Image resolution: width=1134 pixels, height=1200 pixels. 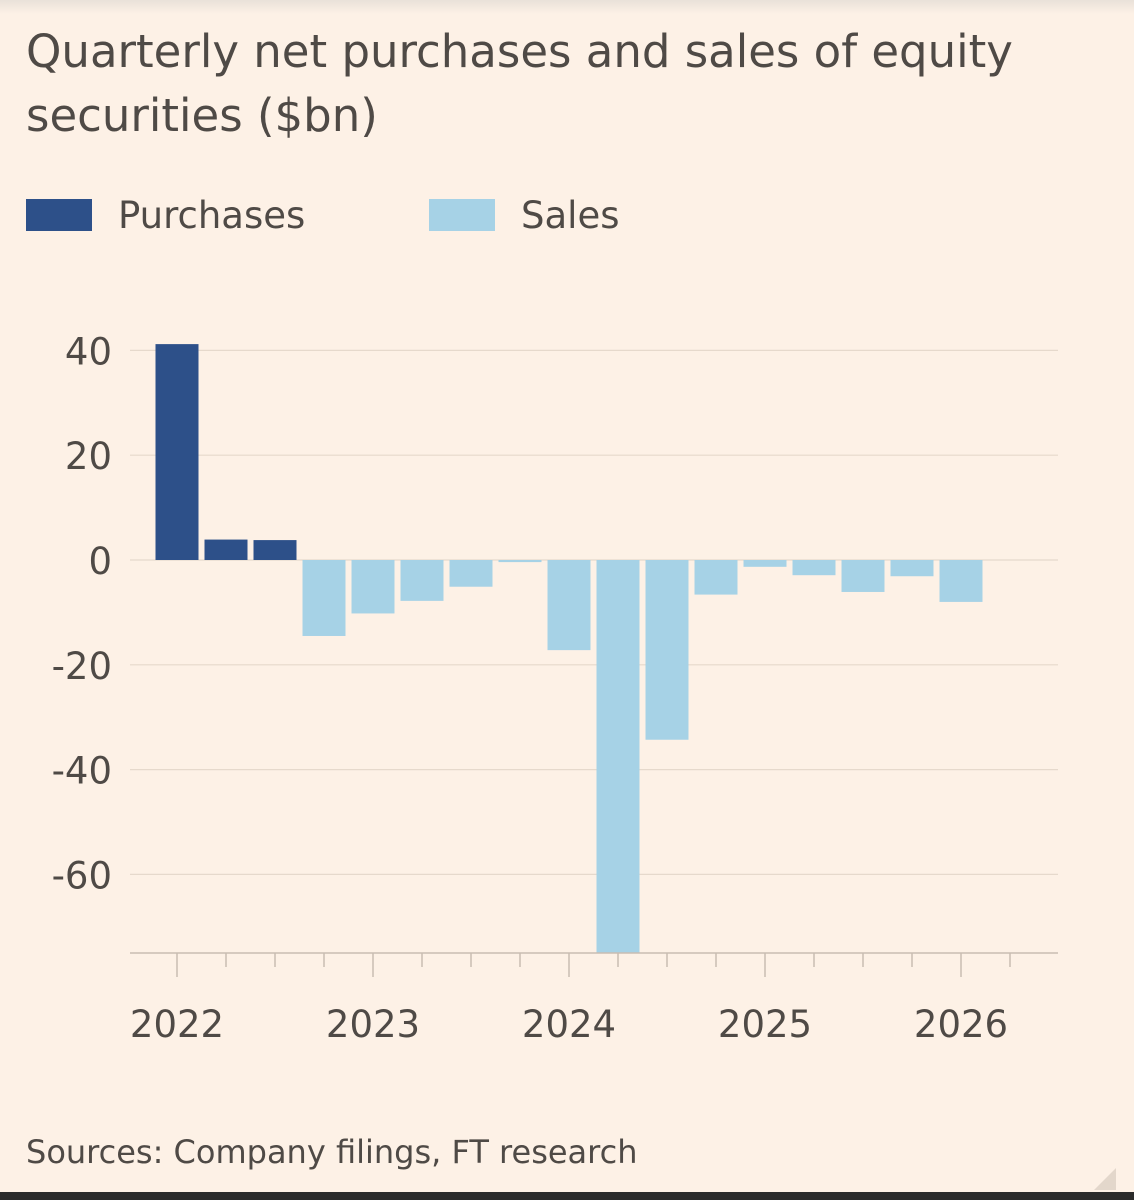 What do you see at coordinates (100, 561) in the screenshot?
I see `y-tick-label: 0` at bounding box center [100, 561].